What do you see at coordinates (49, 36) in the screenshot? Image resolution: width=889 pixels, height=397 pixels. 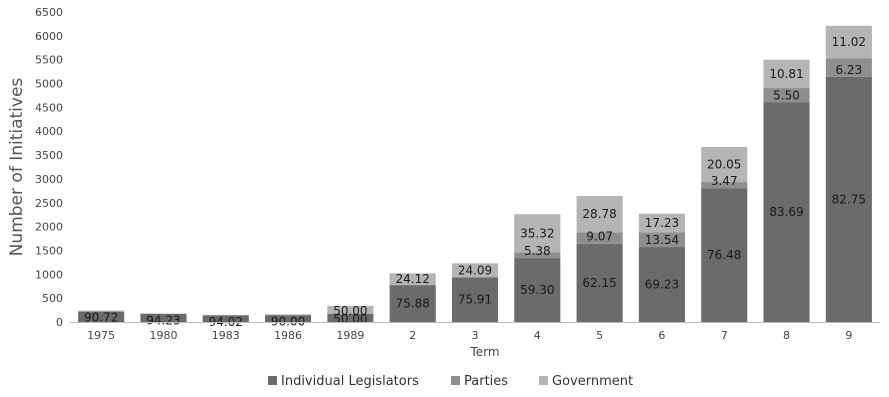 I see `y-tick-label: 6000` at bounding box center [49, 36].